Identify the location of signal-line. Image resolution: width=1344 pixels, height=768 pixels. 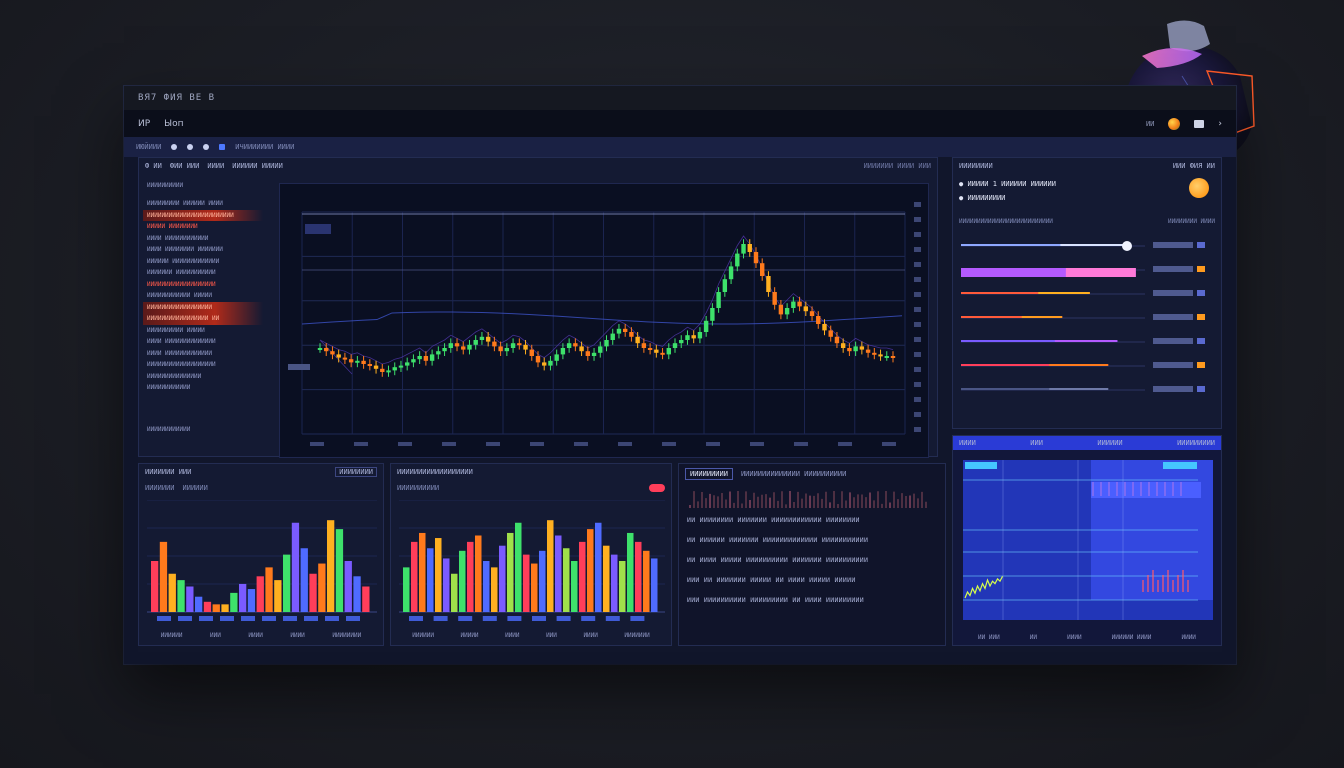
(606, 305).